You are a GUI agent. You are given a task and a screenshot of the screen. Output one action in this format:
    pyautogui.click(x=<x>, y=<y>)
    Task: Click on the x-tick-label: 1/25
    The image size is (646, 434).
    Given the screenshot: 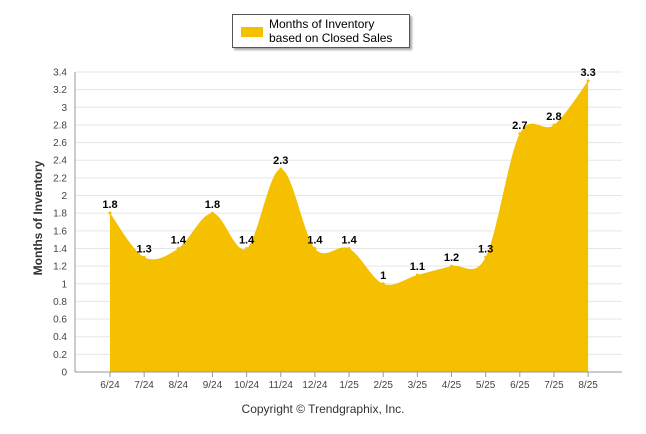 What is the action you would take?
    pyautogui.click(x=349, y=385)
    